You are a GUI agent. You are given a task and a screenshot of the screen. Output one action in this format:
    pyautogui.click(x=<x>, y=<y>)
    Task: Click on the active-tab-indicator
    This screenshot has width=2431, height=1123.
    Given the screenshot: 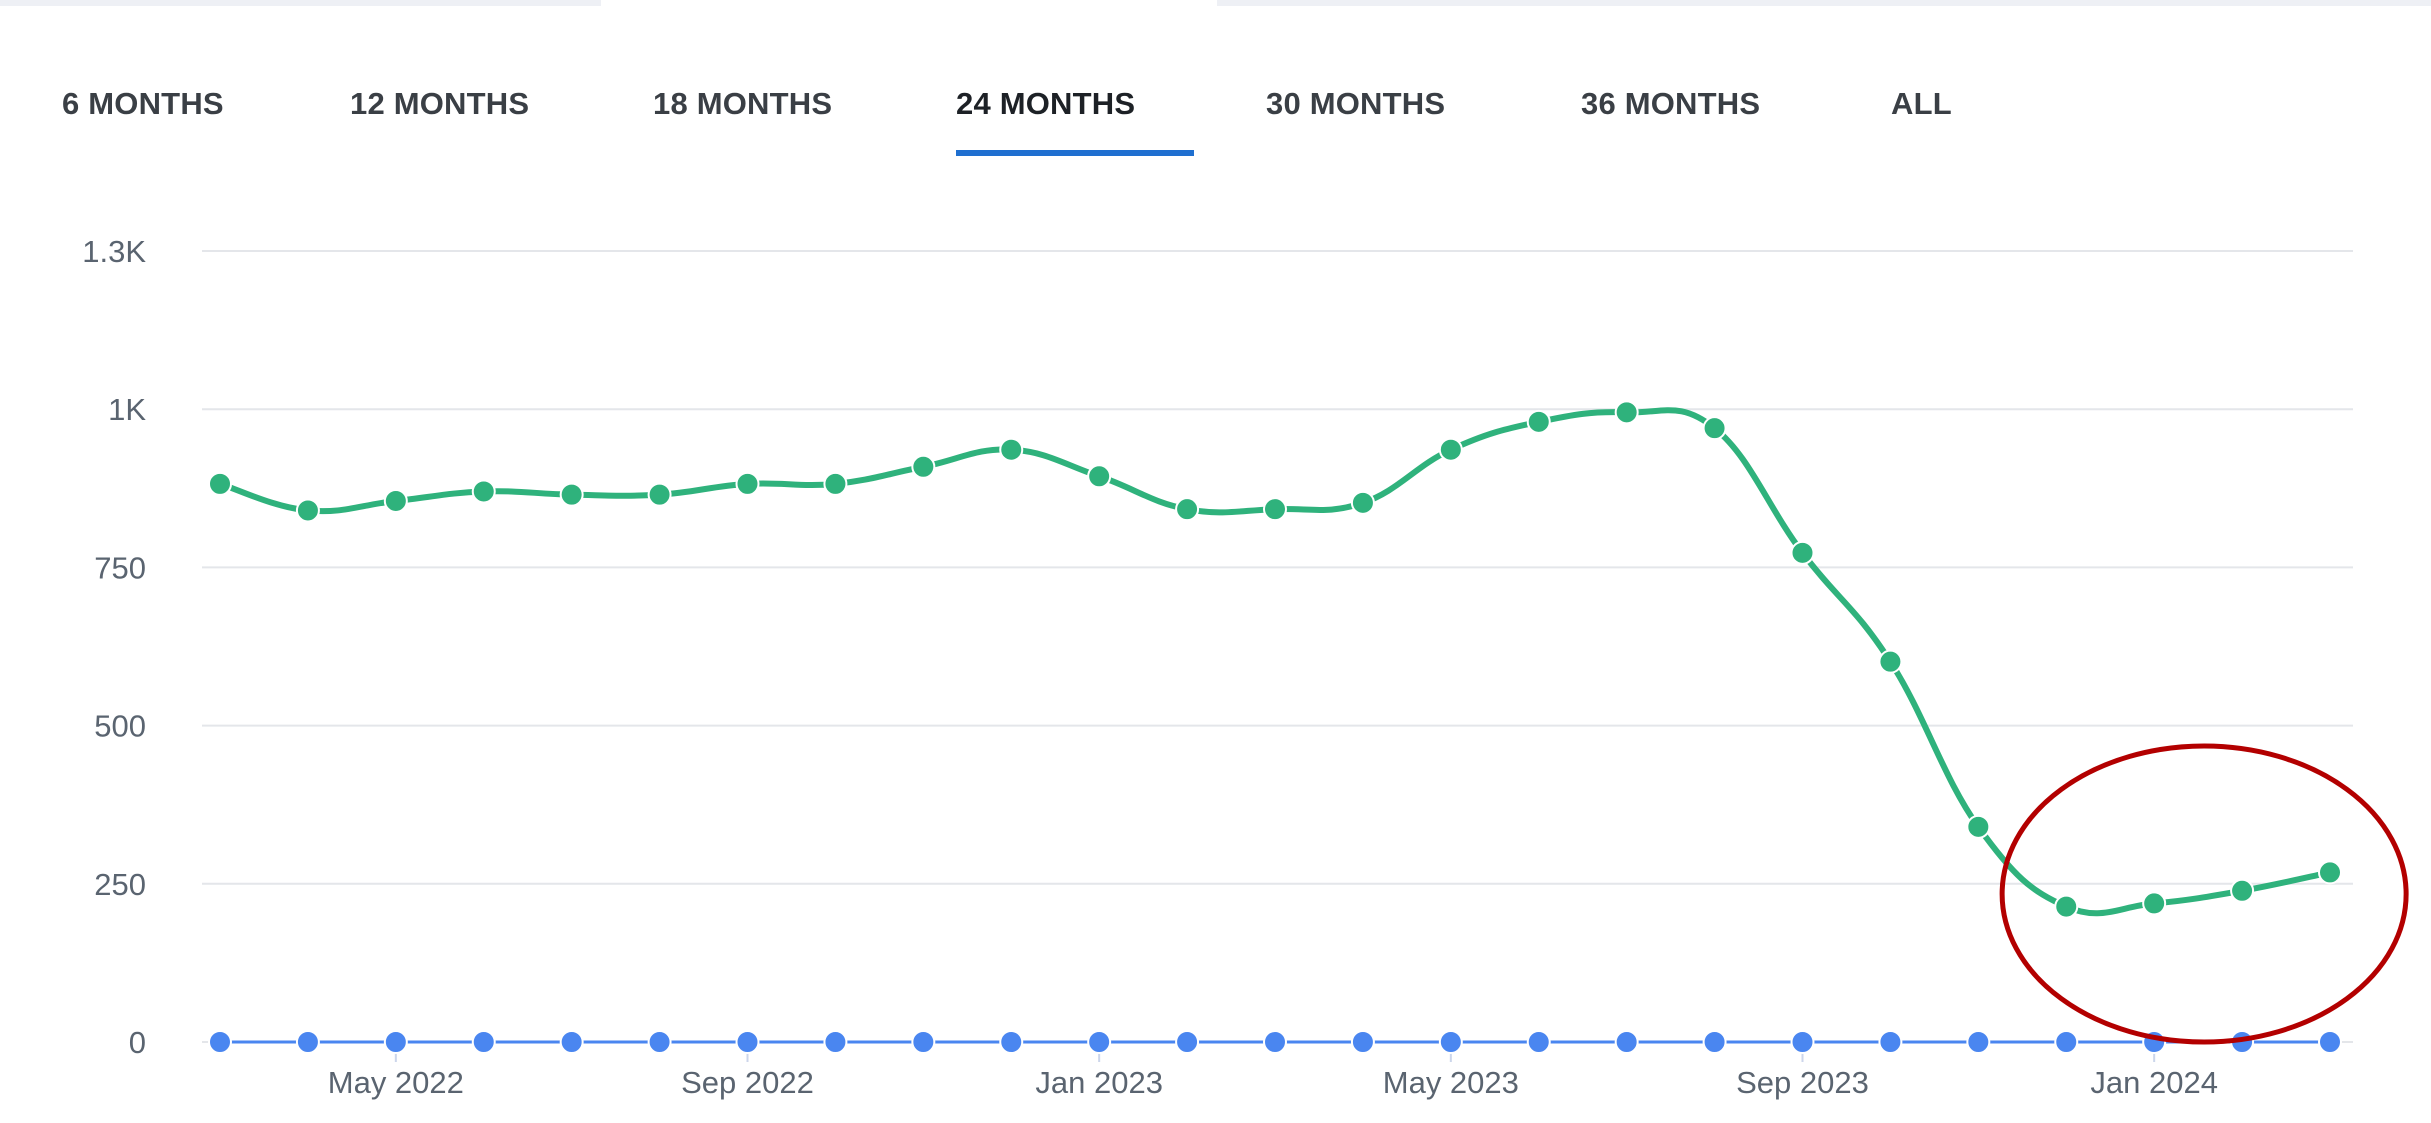 What is the action you would take?
    pyautogui.click(x=1075, y=153)
    